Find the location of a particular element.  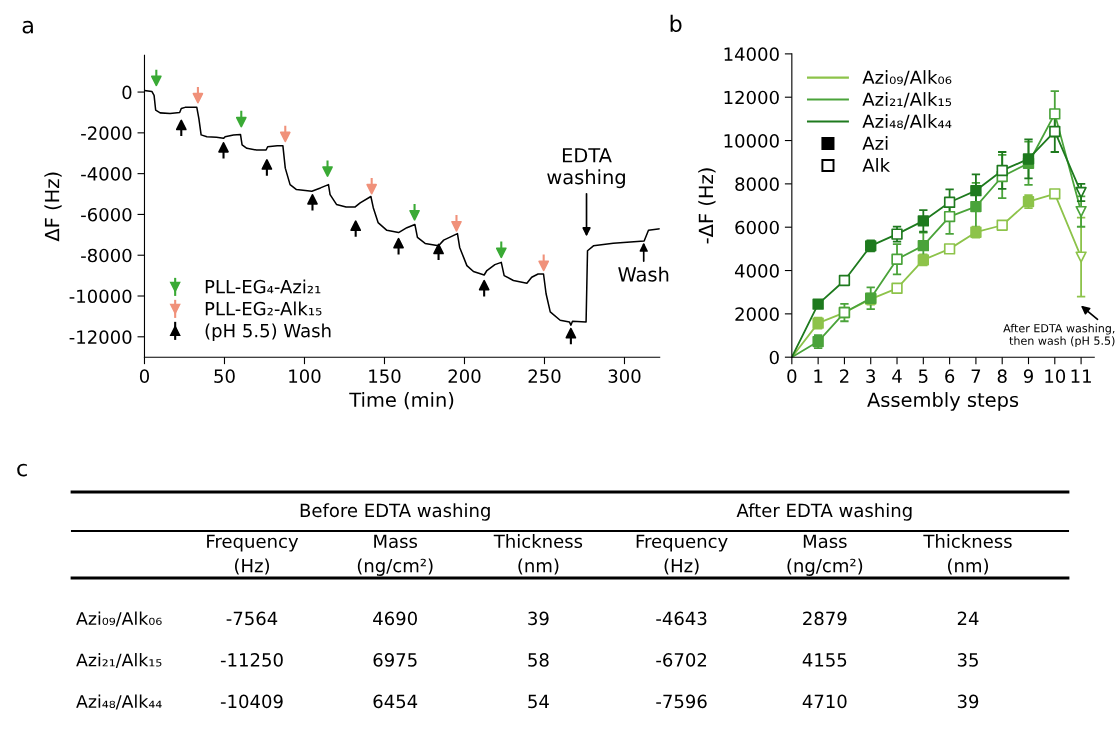

text: c is located at coordinates (22, 470).